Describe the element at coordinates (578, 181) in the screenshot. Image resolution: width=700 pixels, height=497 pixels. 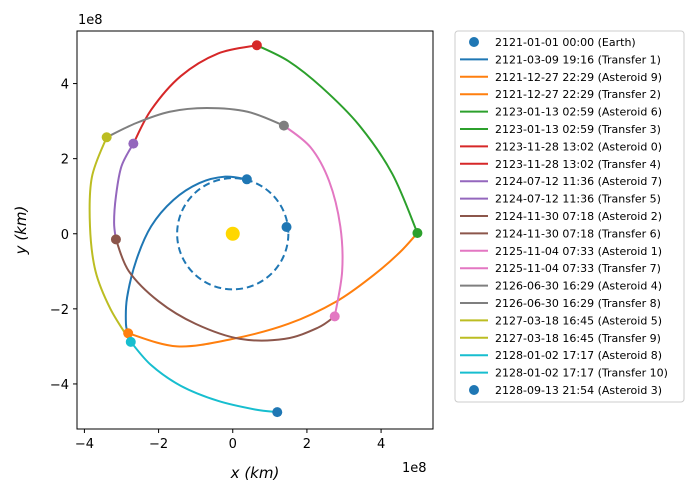
I see `legend-label: 2124-07-12 11:36 (Asteroid 7)` at that location.